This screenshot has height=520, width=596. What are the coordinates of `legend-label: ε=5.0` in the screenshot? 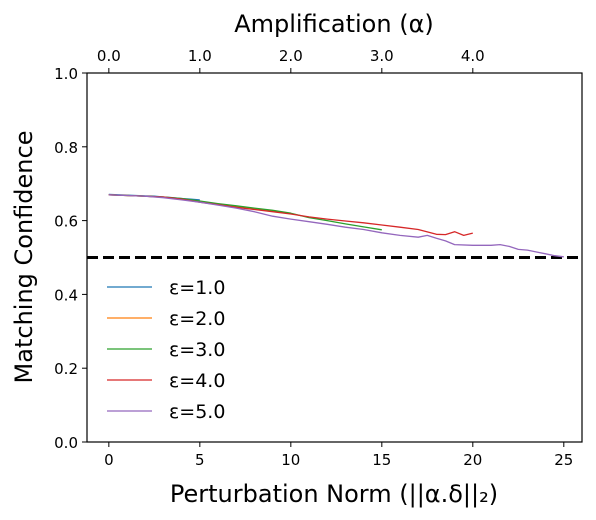 It's located at (197, 412).